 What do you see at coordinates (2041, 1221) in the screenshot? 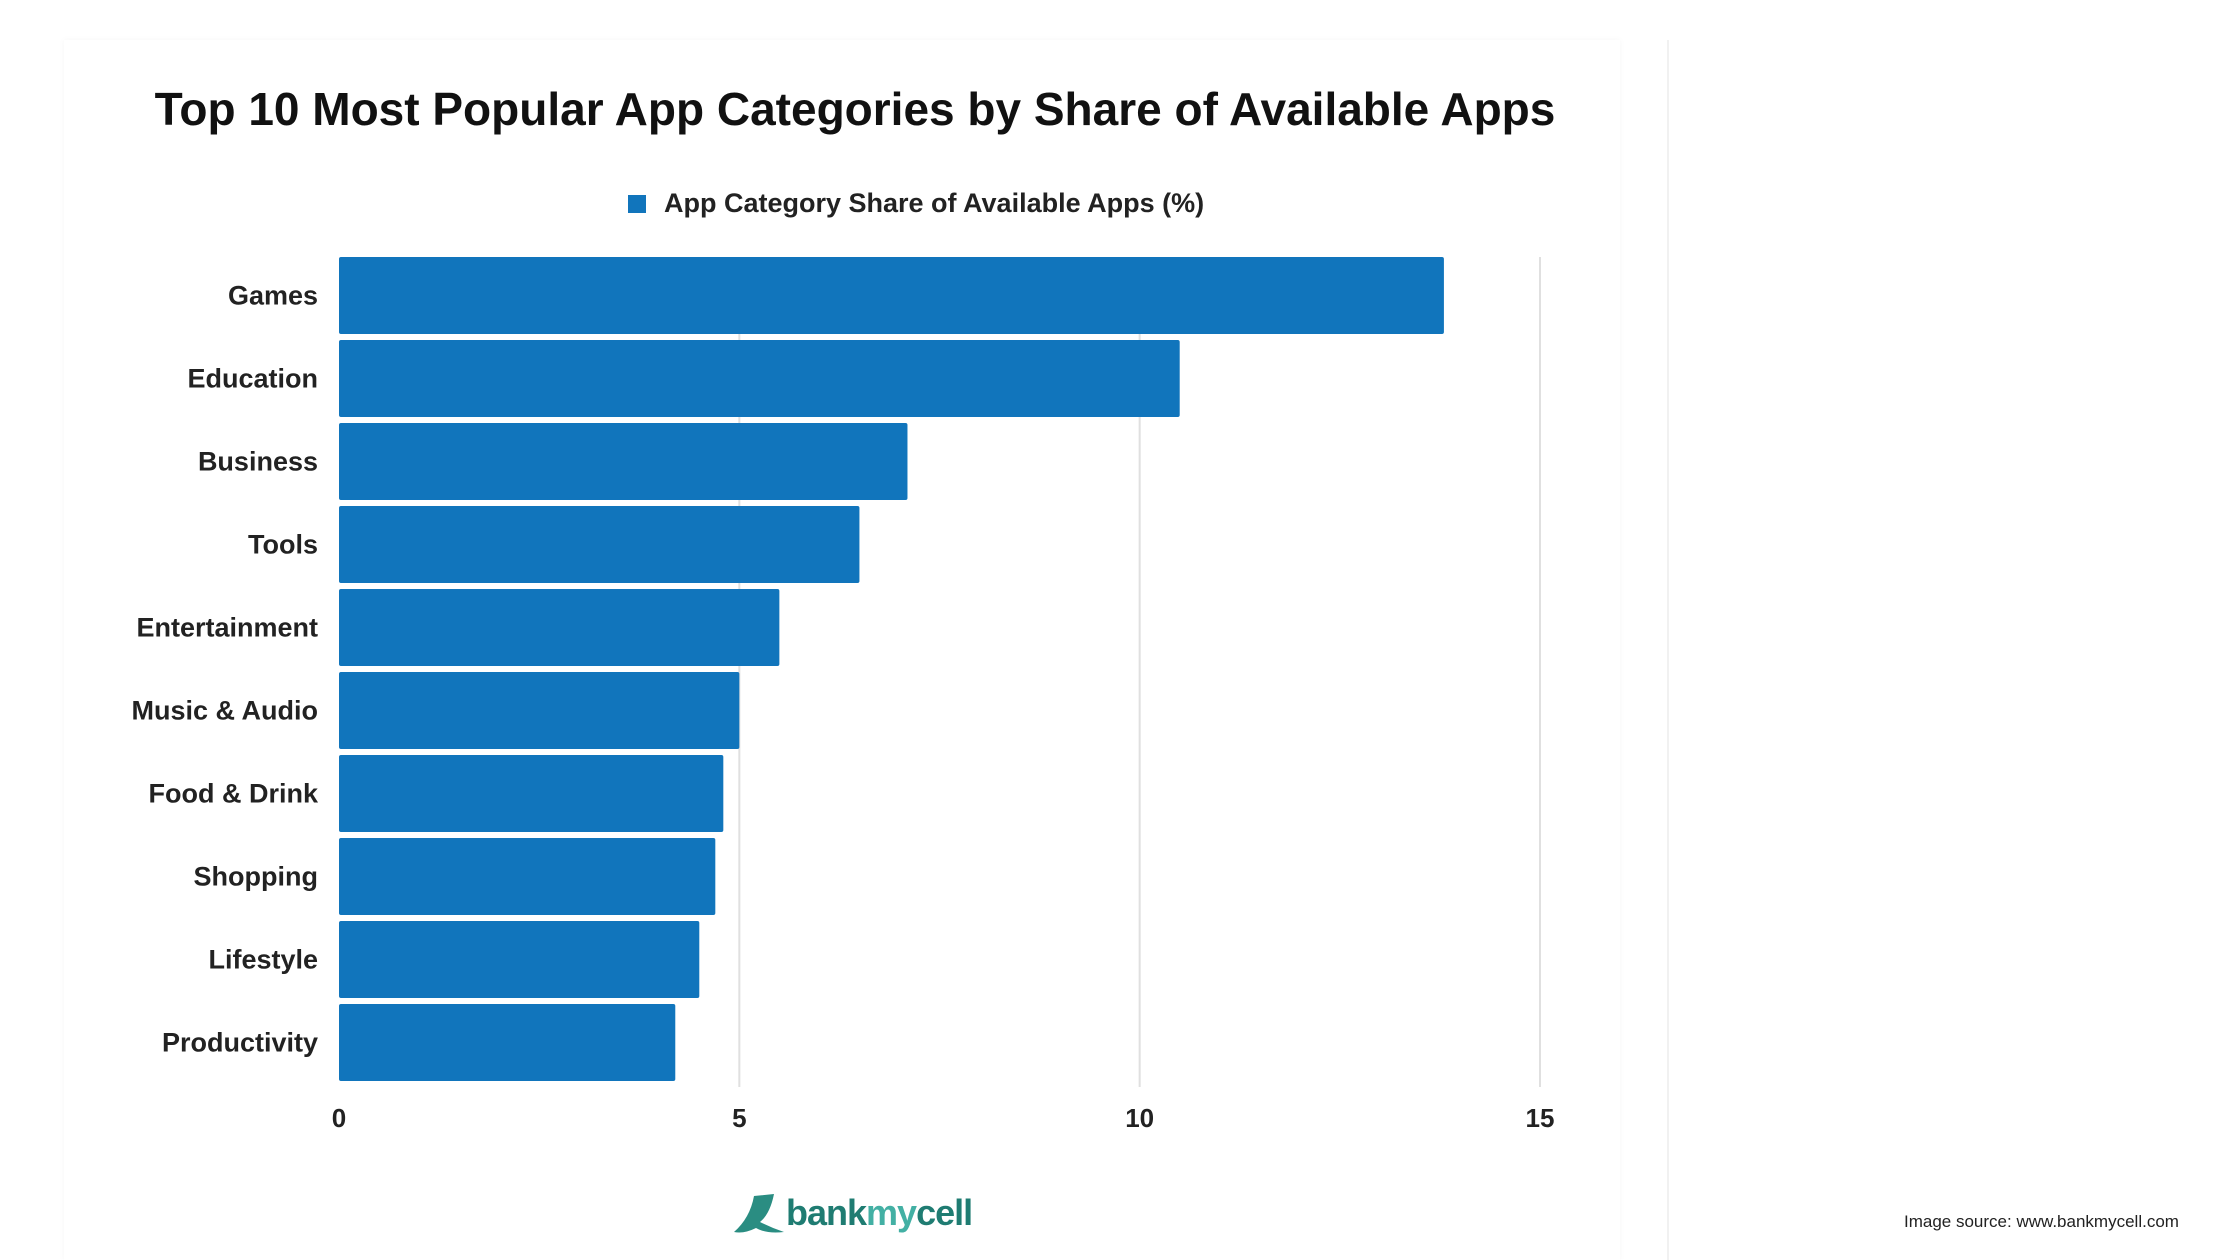
I see `image-source: Image source: www.bankmycell.com` at bounding box center [2041, 1221].